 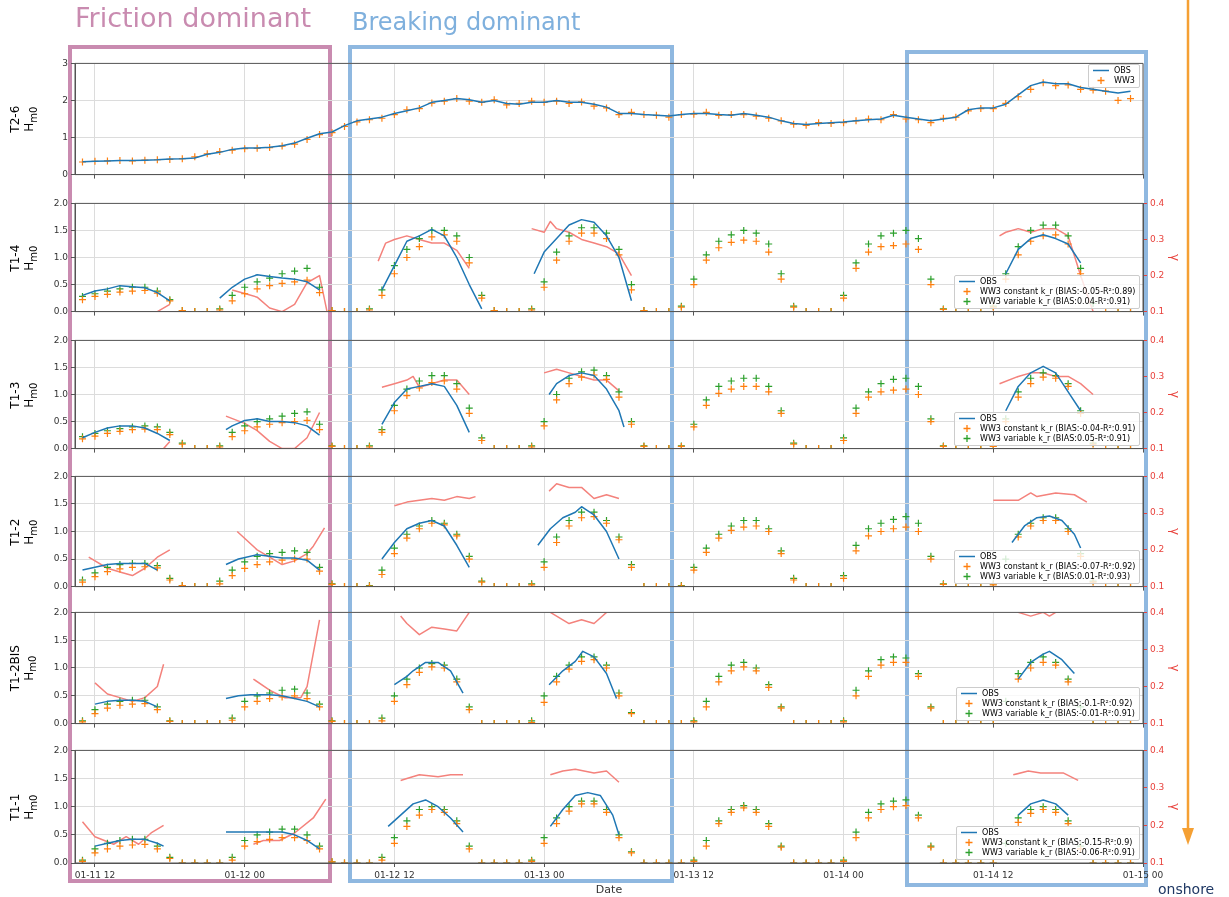 I want to click on y-tick-label: 2, so click(x=65, y=99).